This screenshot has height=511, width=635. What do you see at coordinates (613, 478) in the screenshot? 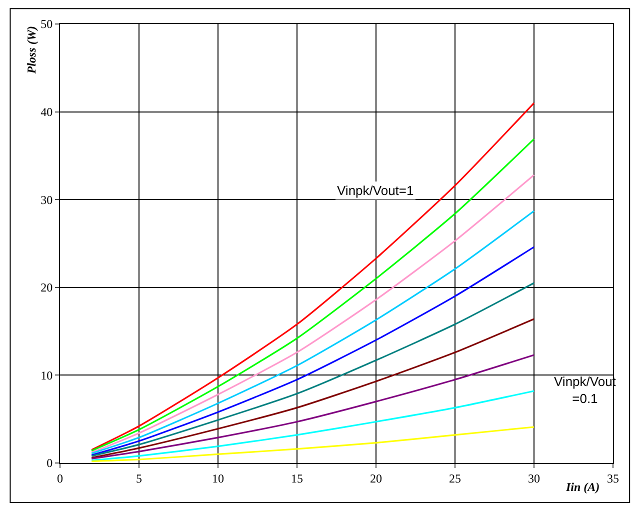
I see `x-tick-label: 35` at bounding box center [613, 478].